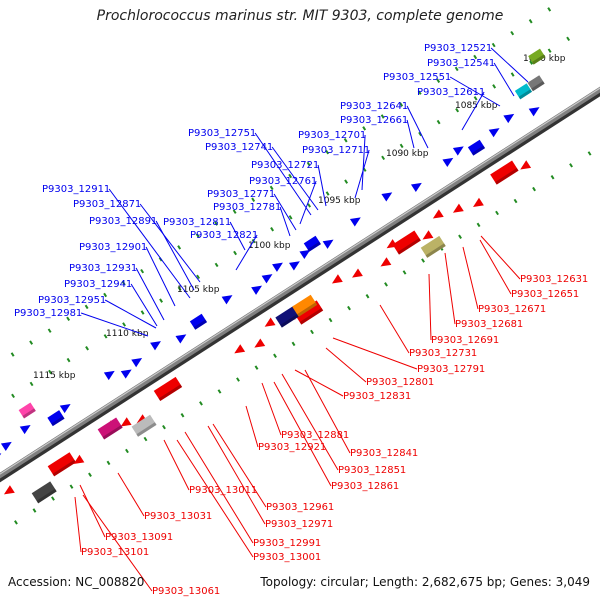 Image resolution: width=600 pixels, height=600 pixels. I want to click on reverse-gene-arrow, so click(126, 422).